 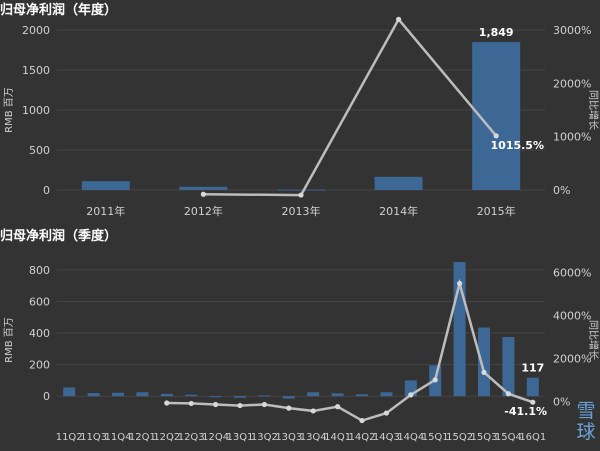 I want to click on chart1-y2-axis-label: 同比增长, so click(x=593, y=110).